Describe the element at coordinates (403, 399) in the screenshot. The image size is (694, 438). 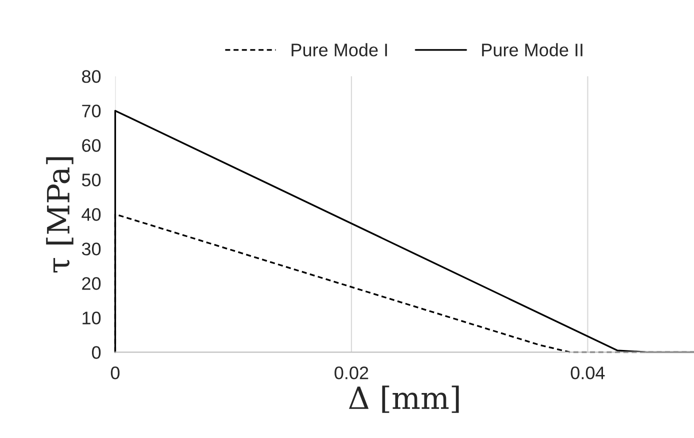
I see `x-axis-title: Δ [mm]` at that location.